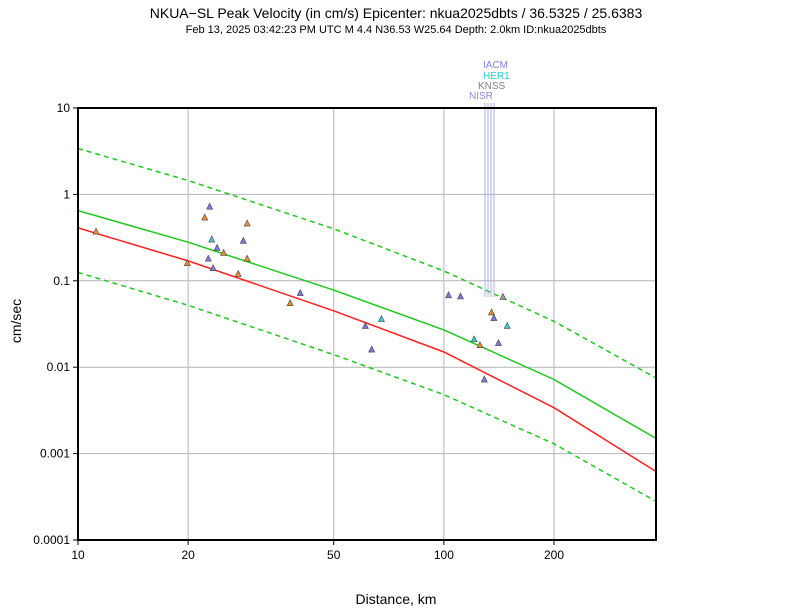 Image resolution: width=792 pixels, height=612 pixels. I want to click on y-tick-label: 1, so click(66, 194).